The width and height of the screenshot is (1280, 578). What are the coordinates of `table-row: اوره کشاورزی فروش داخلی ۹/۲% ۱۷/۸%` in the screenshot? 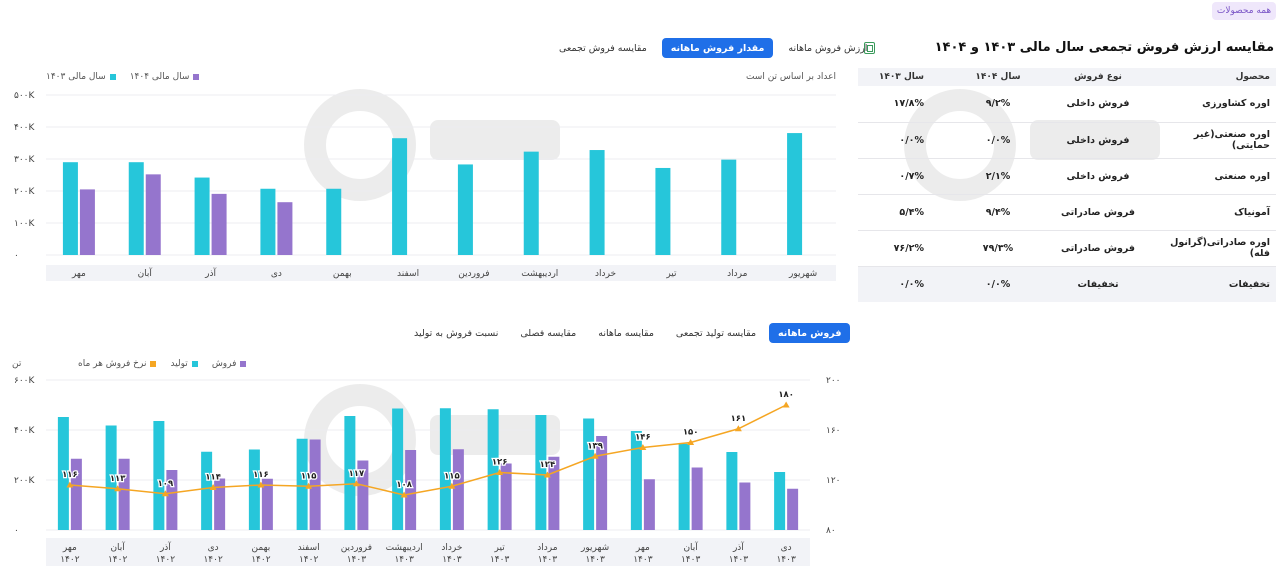 It's located at (1067, 104).